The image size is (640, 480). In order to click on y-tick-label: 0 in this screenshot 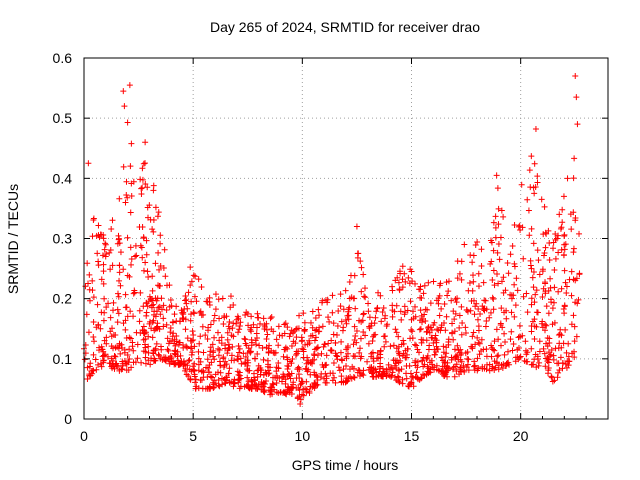, I will do `click(68, 419)`.